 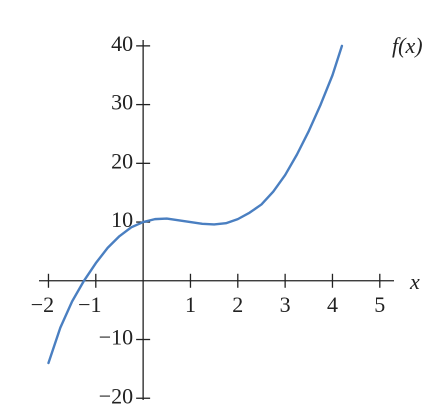 What do you see at coordinates (332, 304) in the screenshot?
I see `x-tick-label: 4` at bounding box center [332, 304].